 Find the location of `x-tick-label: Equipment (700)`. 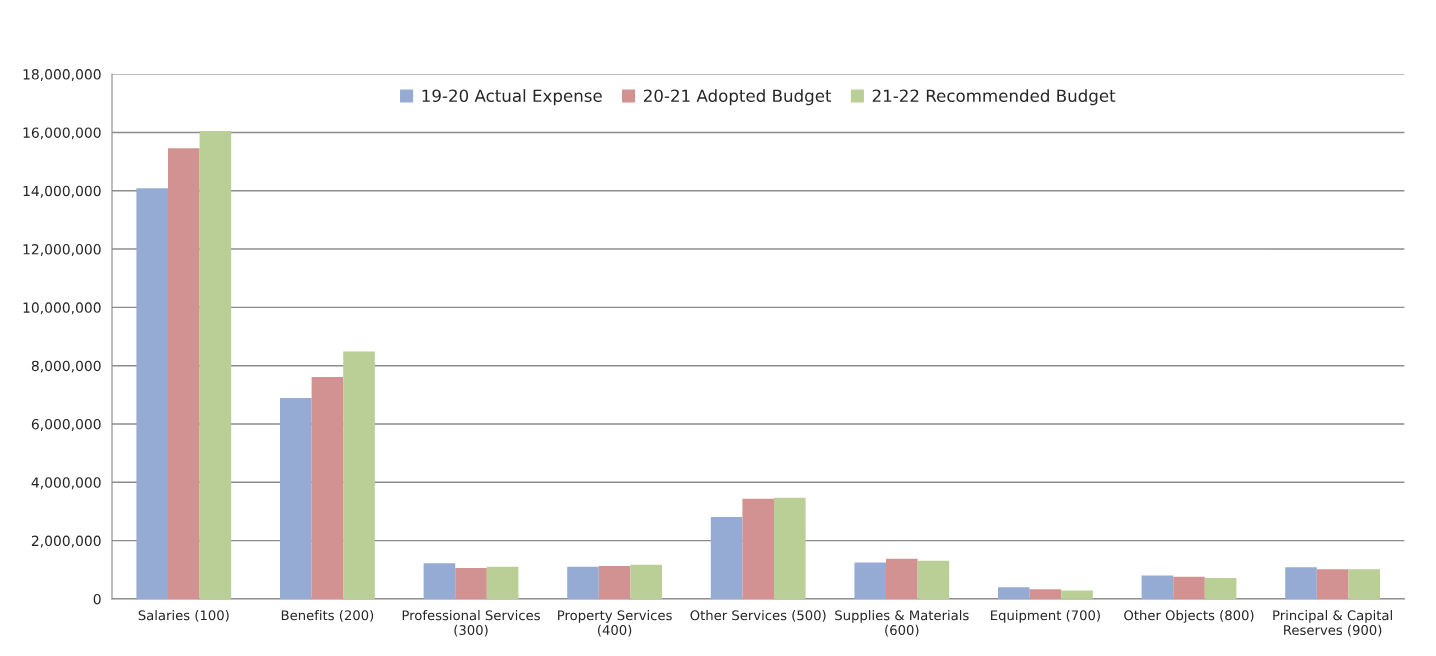

x-tick-label: Equipment (700) is located at coordinates (1045, 616).